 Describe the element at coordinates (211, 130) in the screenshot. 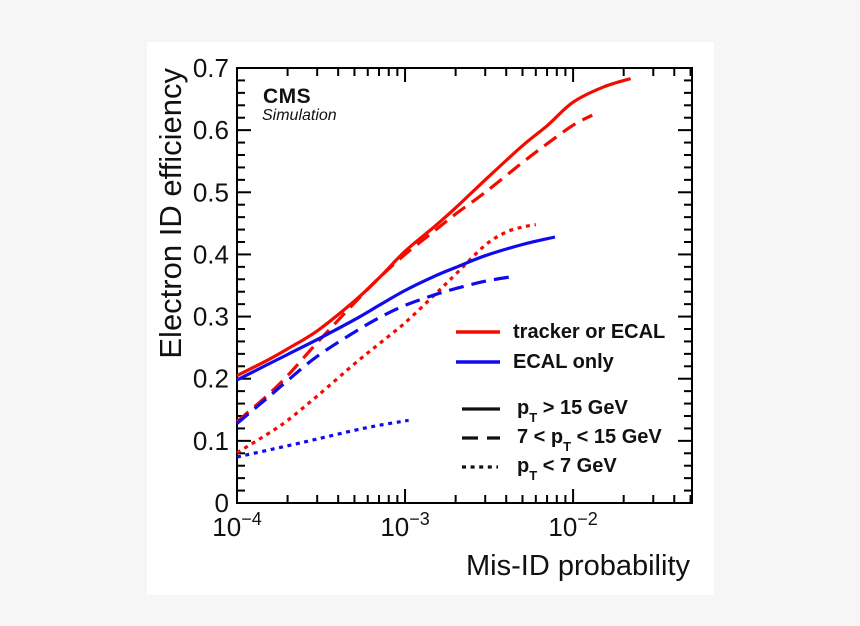

I see `y-tick-label: 0.6` at that location.